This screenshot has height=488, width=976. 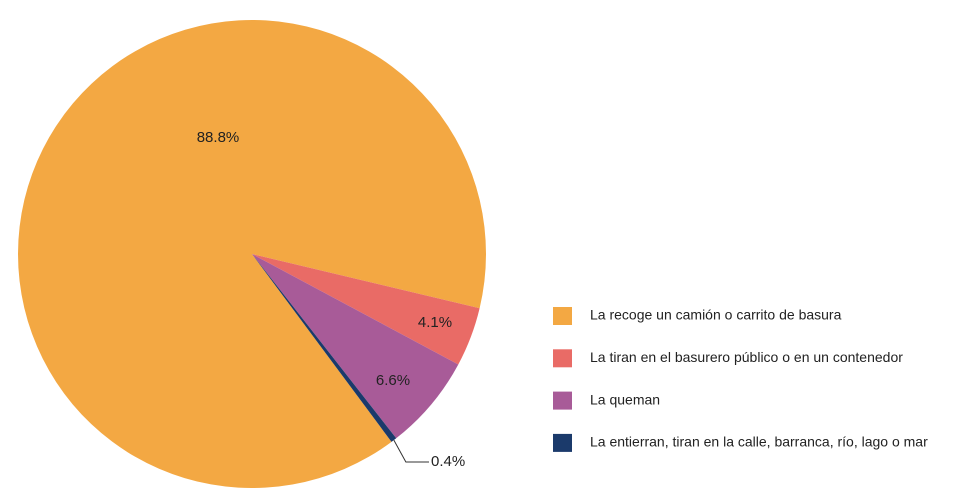 What do you see at coordinates (218, 137) in the screenshot?
I see `data-label: 88.8%` at bounding box center [218, 137].